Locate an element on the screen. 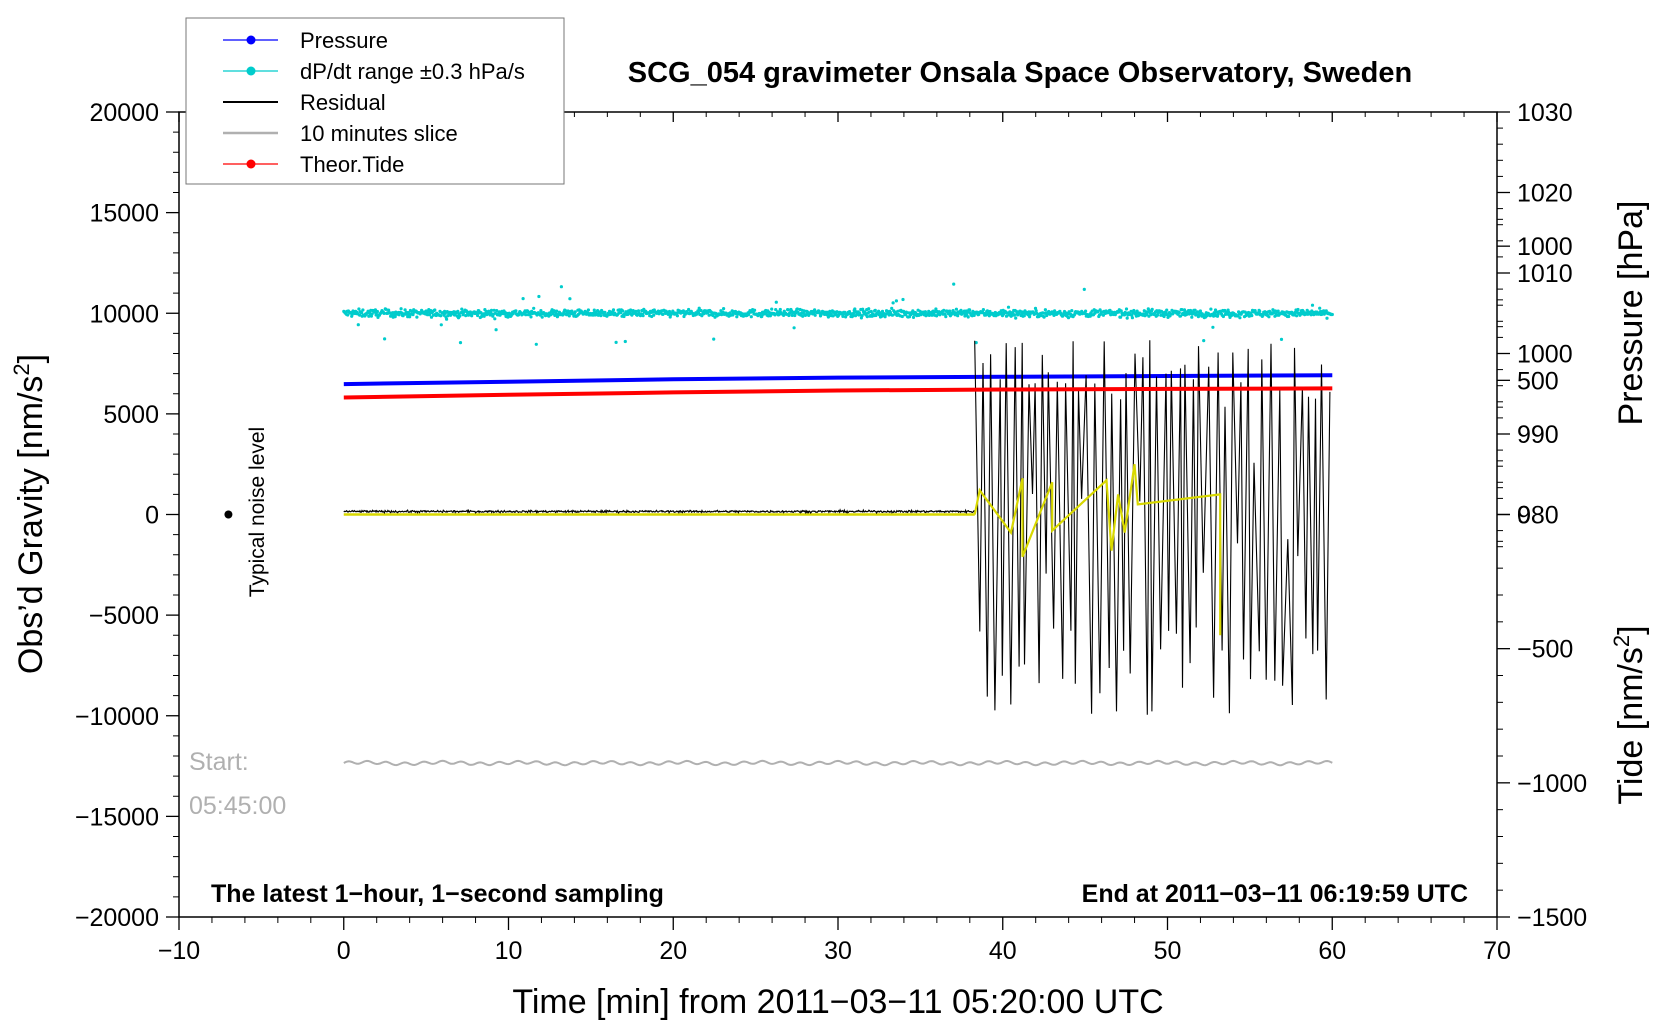  pressure-tick-label: 990 is located at coordinates (1538, 435).